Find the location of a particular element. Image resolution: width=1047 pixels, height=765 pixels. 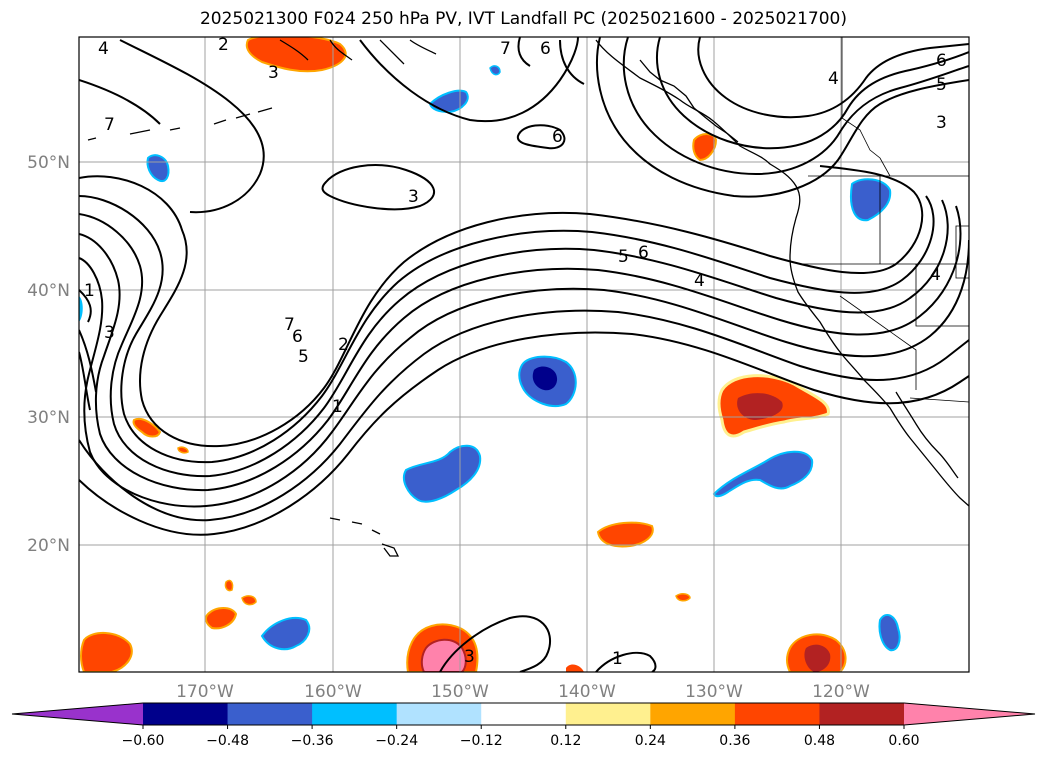

contour-label: 2 is located at coordinates (343, 345).